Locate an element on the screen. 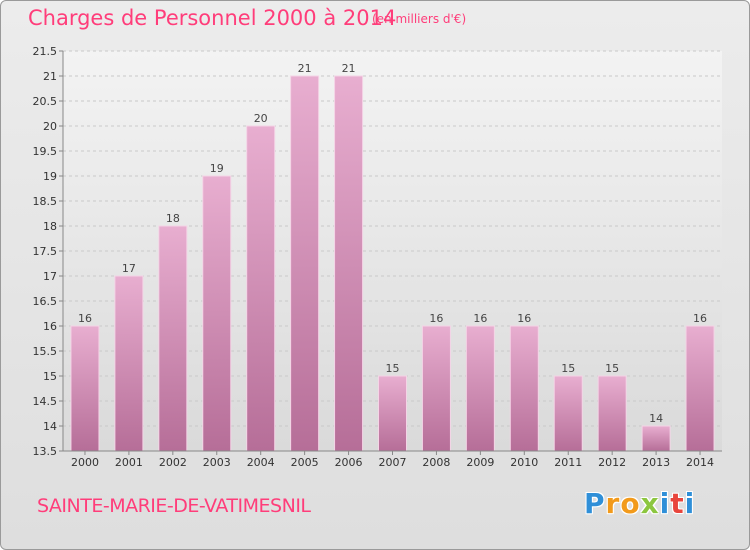 This screenshot has width=750, height=550. y-tick-label: 19 is located at coordinates (50, 176).